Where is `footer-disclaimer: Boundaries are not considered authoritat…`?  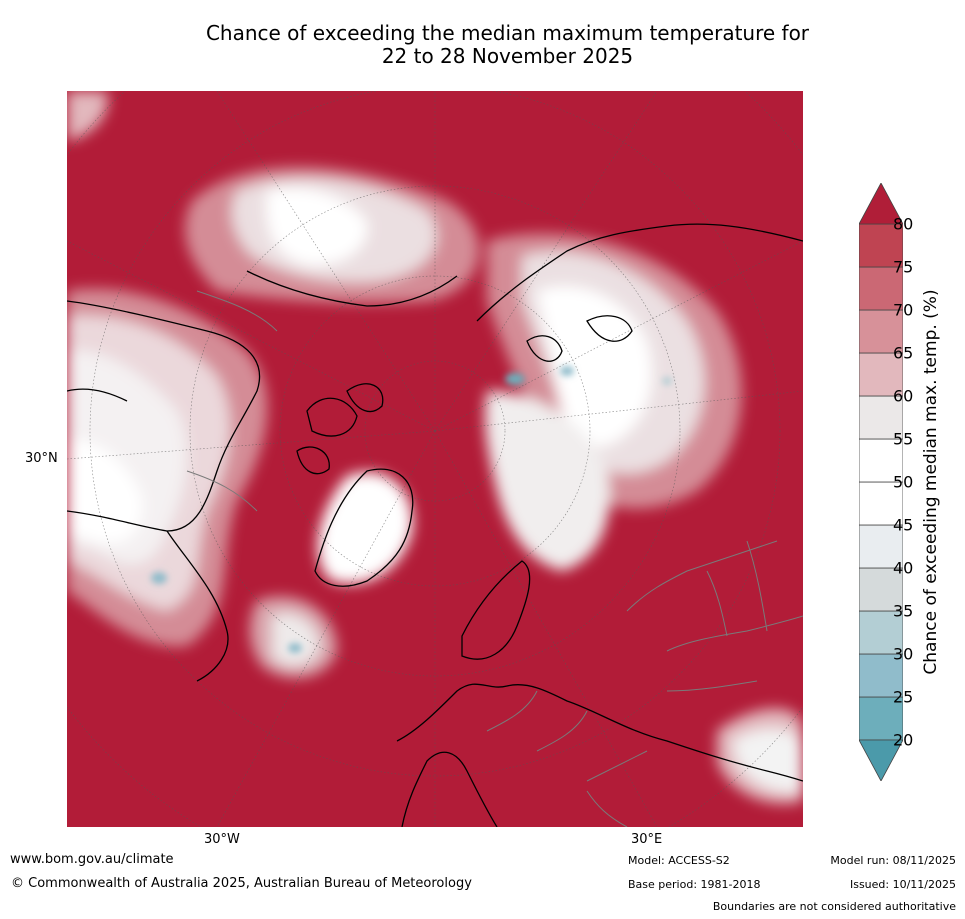 footer-disclaimer: Boundaries are not considered authoritat… is located at coordinates (834, 906).